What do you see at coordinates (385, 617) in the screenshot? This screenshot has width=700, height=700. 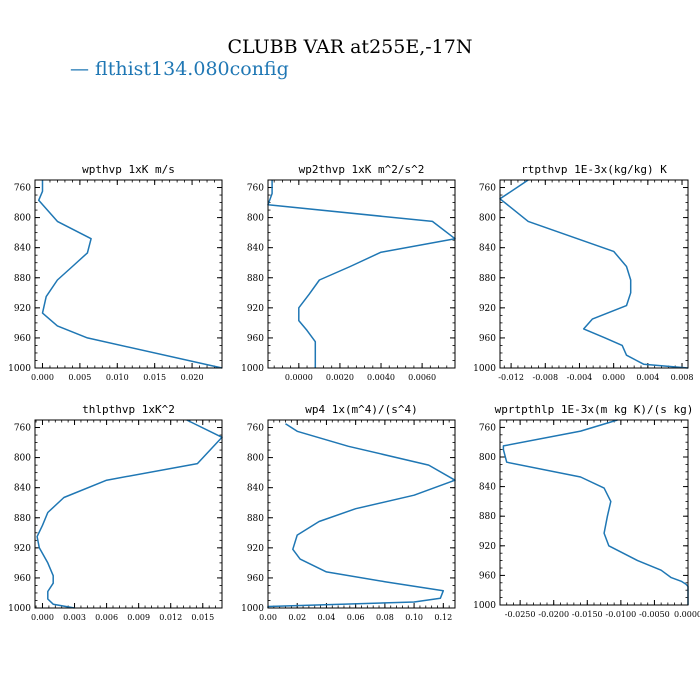 I see `x-tick-label: 0.08` at bounding box center [385, 617].